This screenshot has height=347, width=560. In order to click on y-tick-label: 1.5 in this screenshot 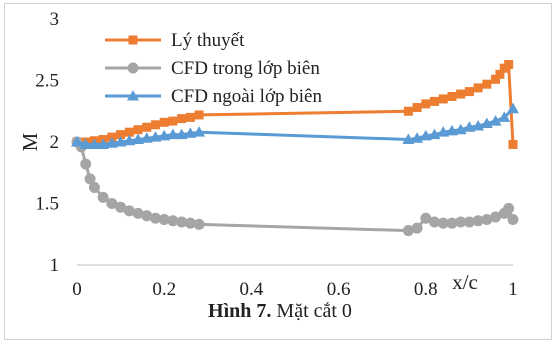, I will do `click(47, 204)`.